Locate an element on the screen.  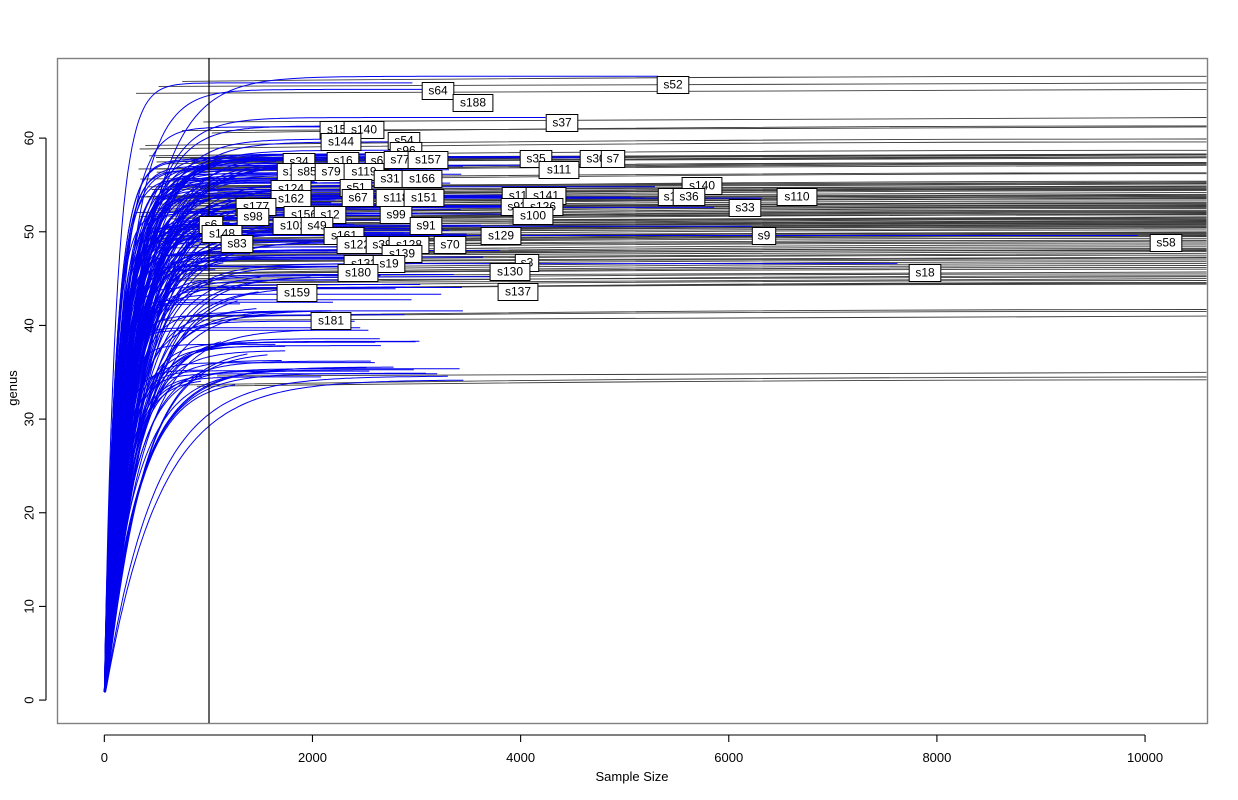
label-text: s79 is located at coordinates (331, 172).